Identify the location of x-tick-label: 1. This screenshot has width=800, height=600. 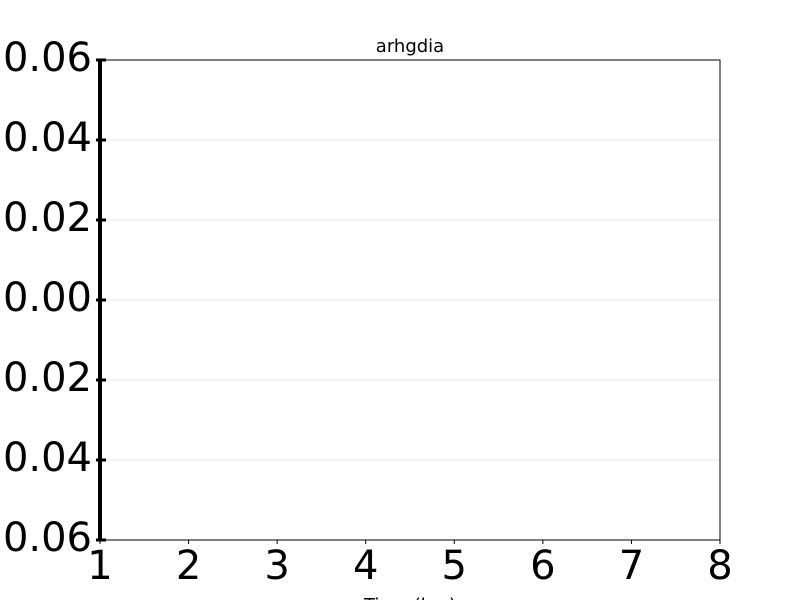
(99, 566).